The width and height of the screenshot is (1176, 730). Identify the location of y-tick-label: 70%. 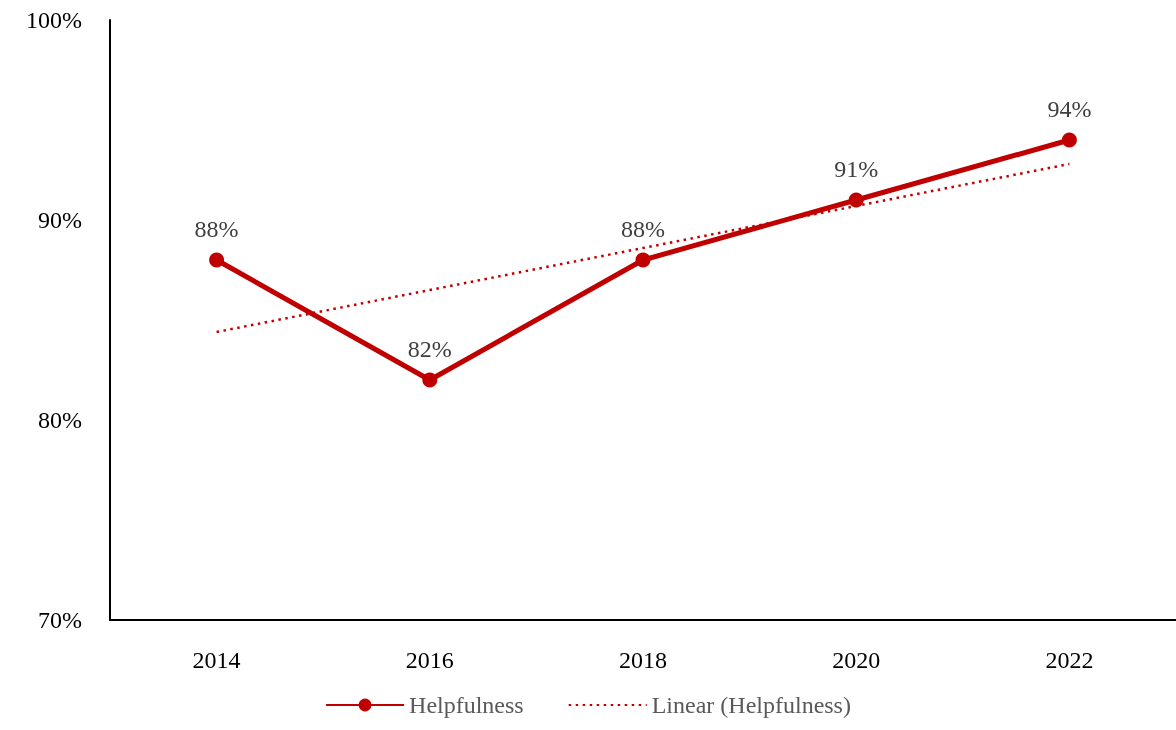
(60, 620).